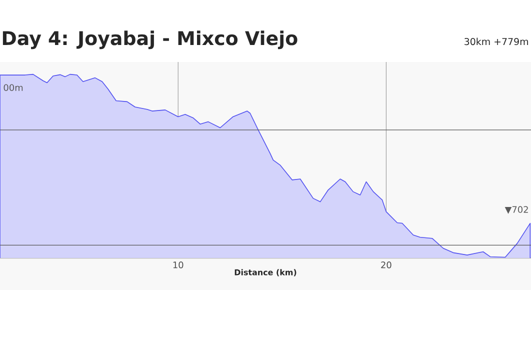 Image resolution: width=531 pixels, height=341 pixels. Describe the element at coordinates (386, 265) in the screenshot. I see `x-tick-label: 20` at that location.